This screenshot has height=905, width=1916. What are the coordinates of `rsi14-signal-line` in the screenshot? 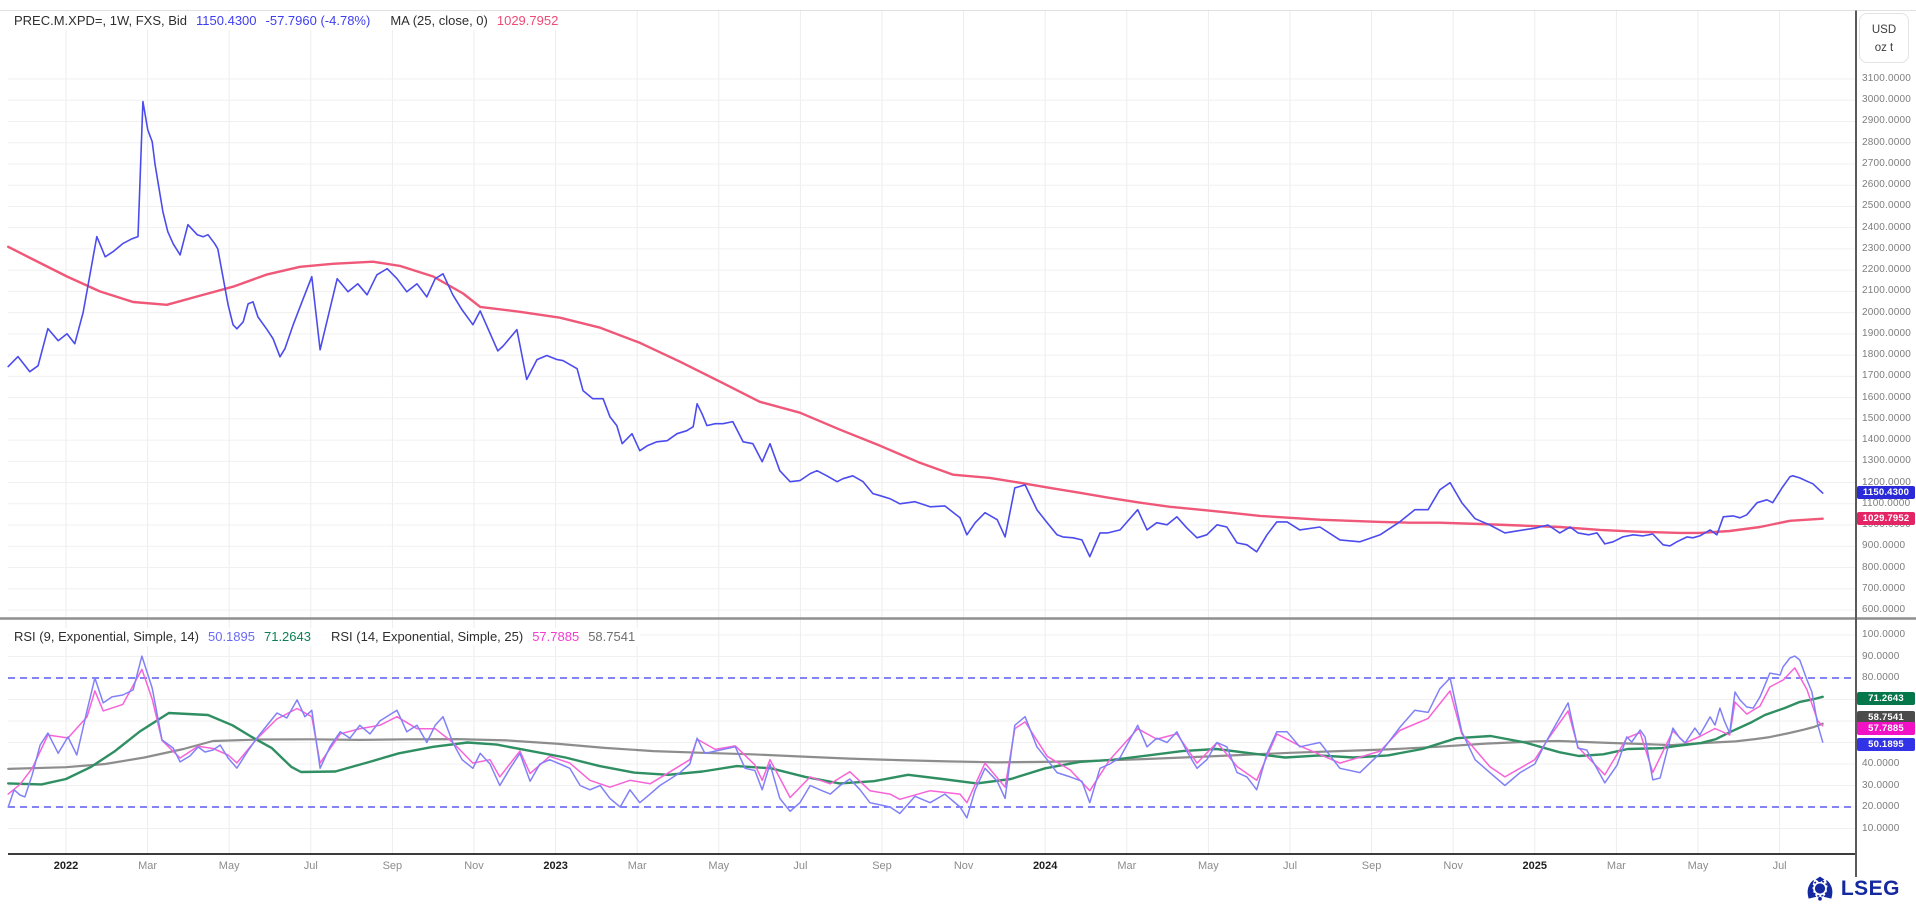 It's located at (915, 746).